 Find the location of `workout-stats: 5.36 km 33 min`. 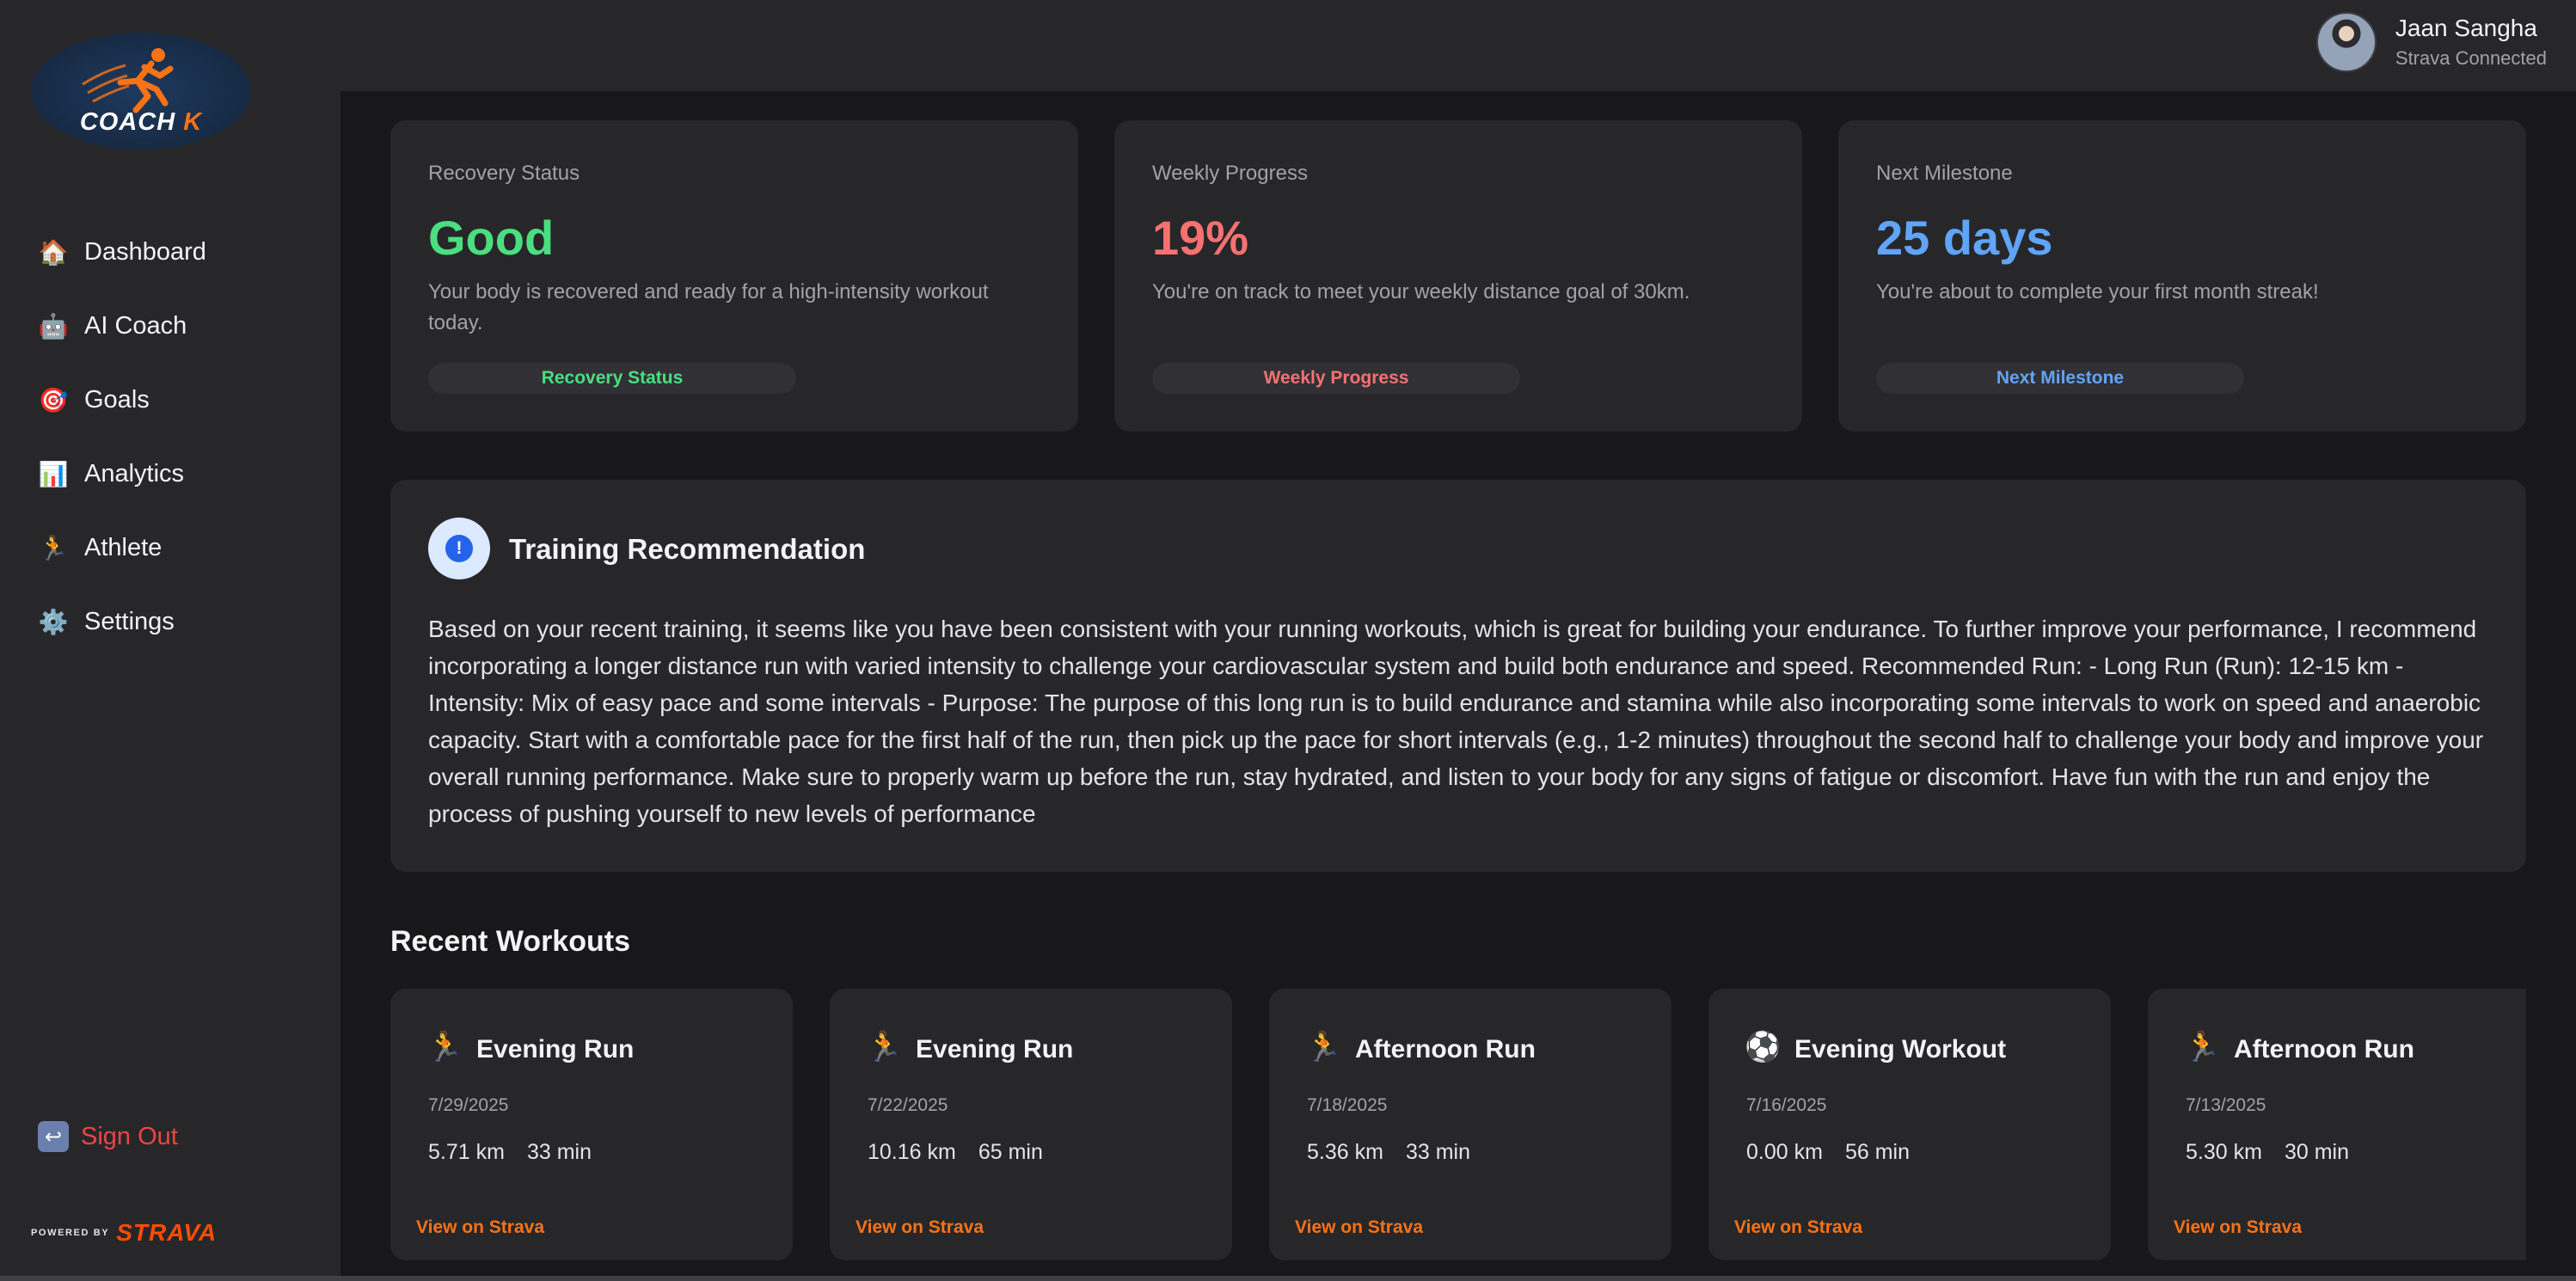

workout-stats: 5.36 km 33 min is located at coordinates (1388, 1152).